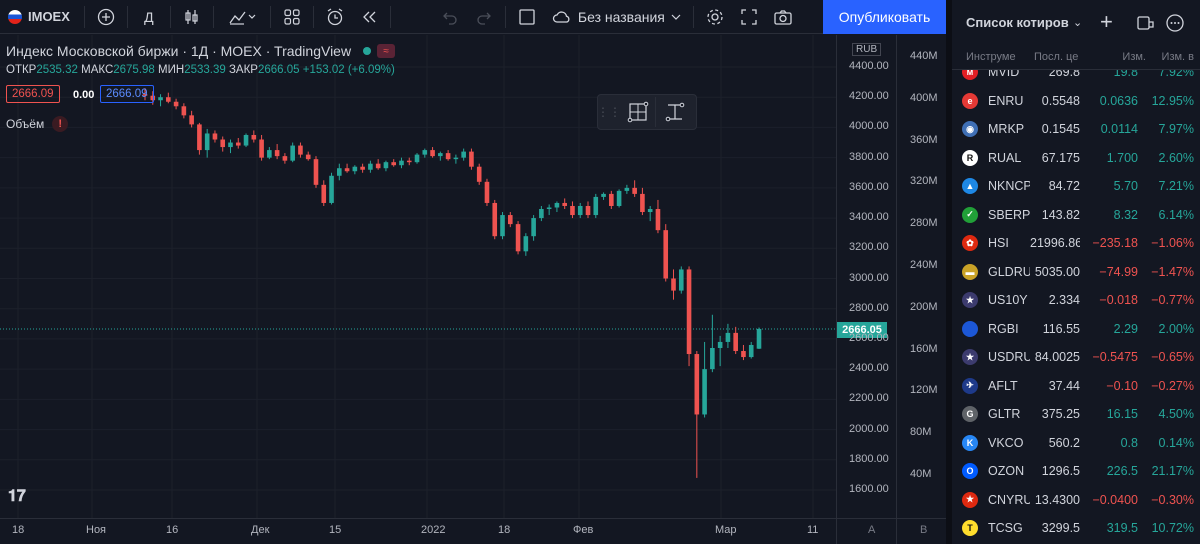 The width and height of the screenshot is (1200, 544). Describe the element at coordinates (134, 70) in the screenshot. I see `high-value: 2675.98` at that location.